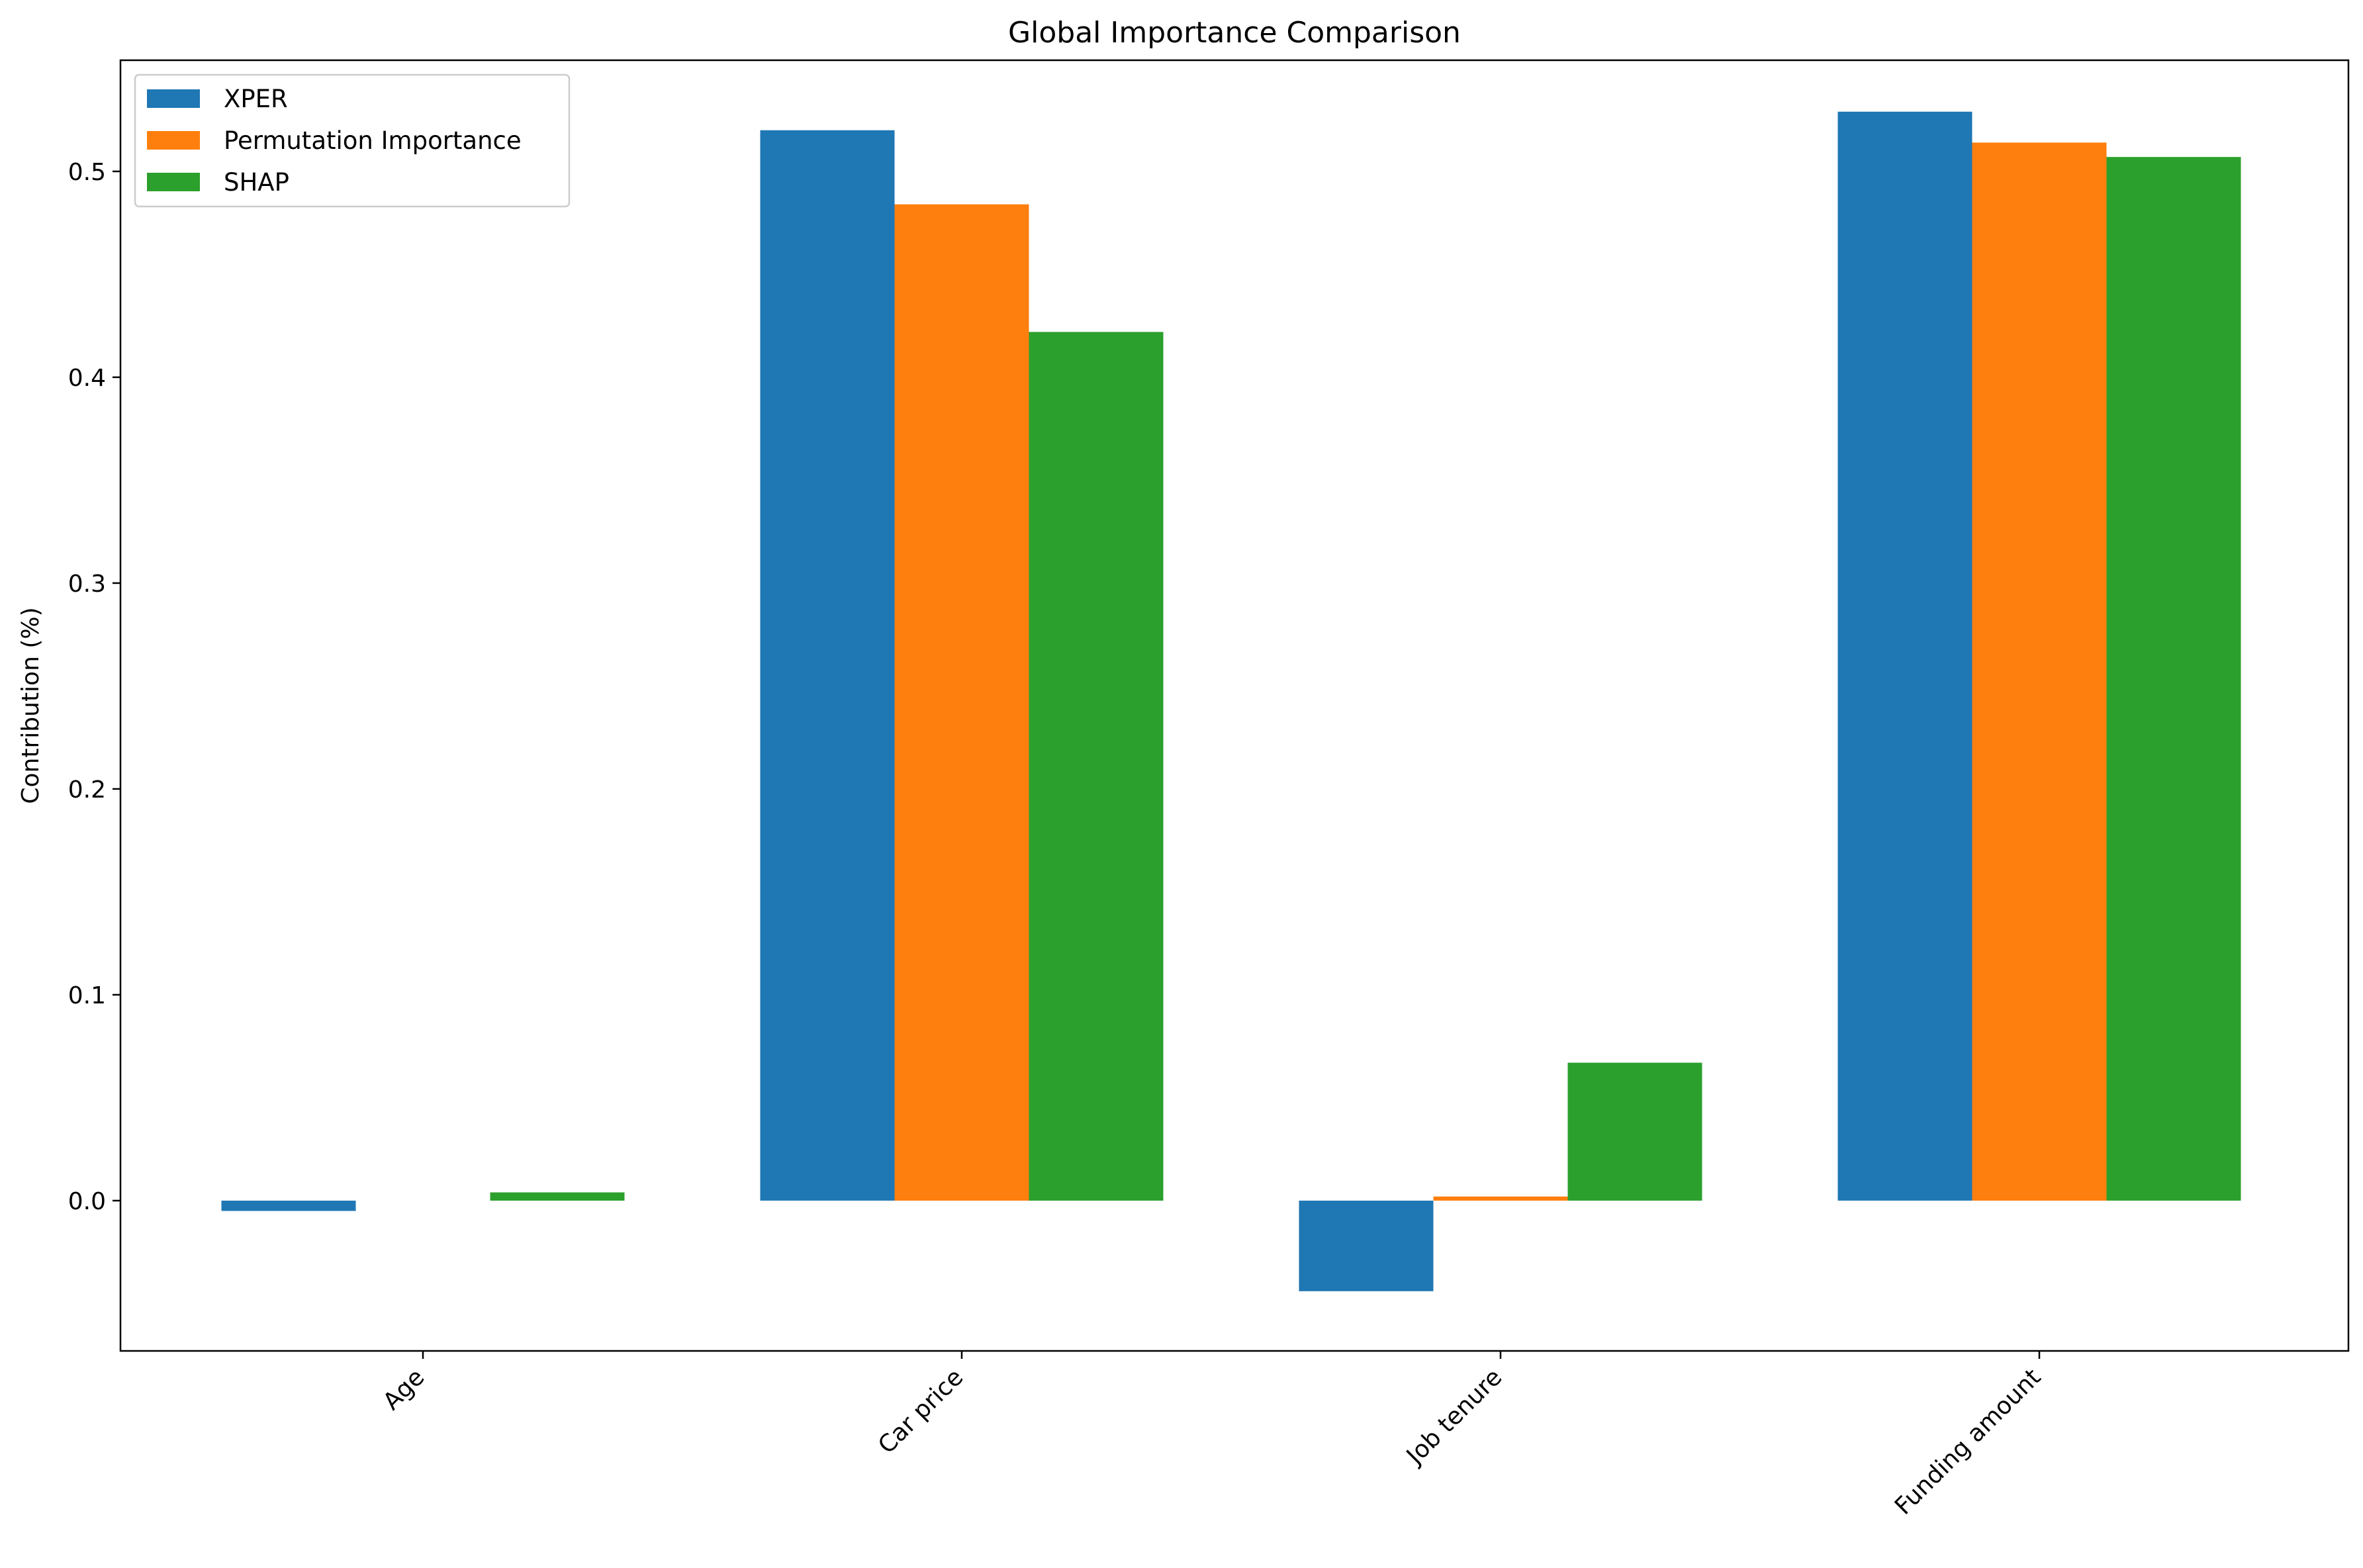 Image resolution: width=2363 pixels, height=1568 pixels. Describe the element at coordinates (557, 1196) in the screenshot. I see `bar-shap-age` at that location.